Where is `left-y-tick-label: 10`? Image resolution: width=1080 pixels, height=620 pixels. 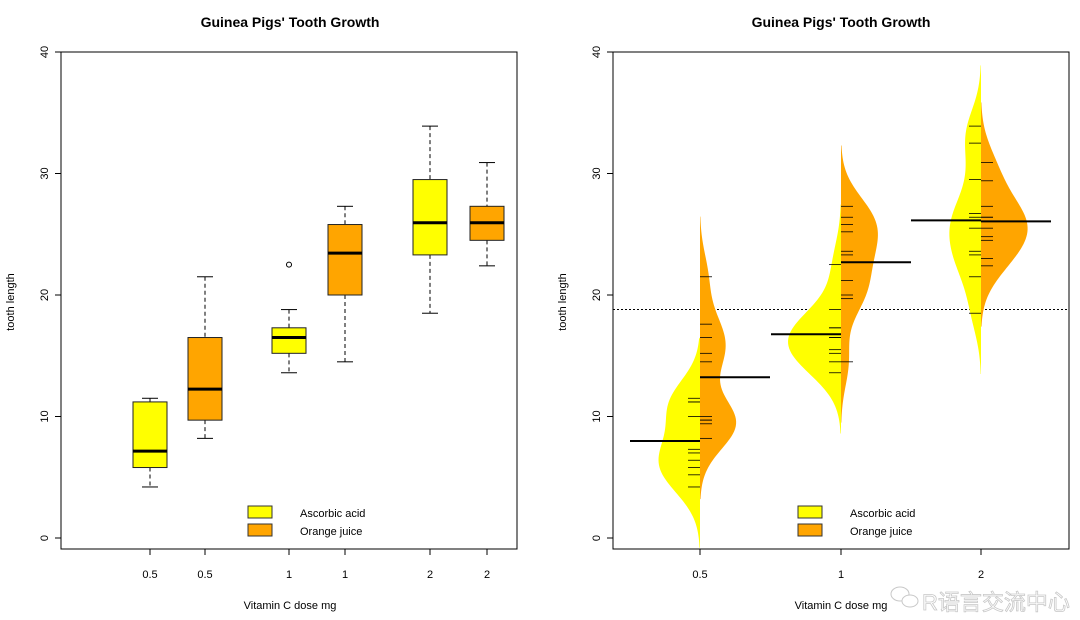
left-y-tick-label: 10 is located at coordinates (45, 416).